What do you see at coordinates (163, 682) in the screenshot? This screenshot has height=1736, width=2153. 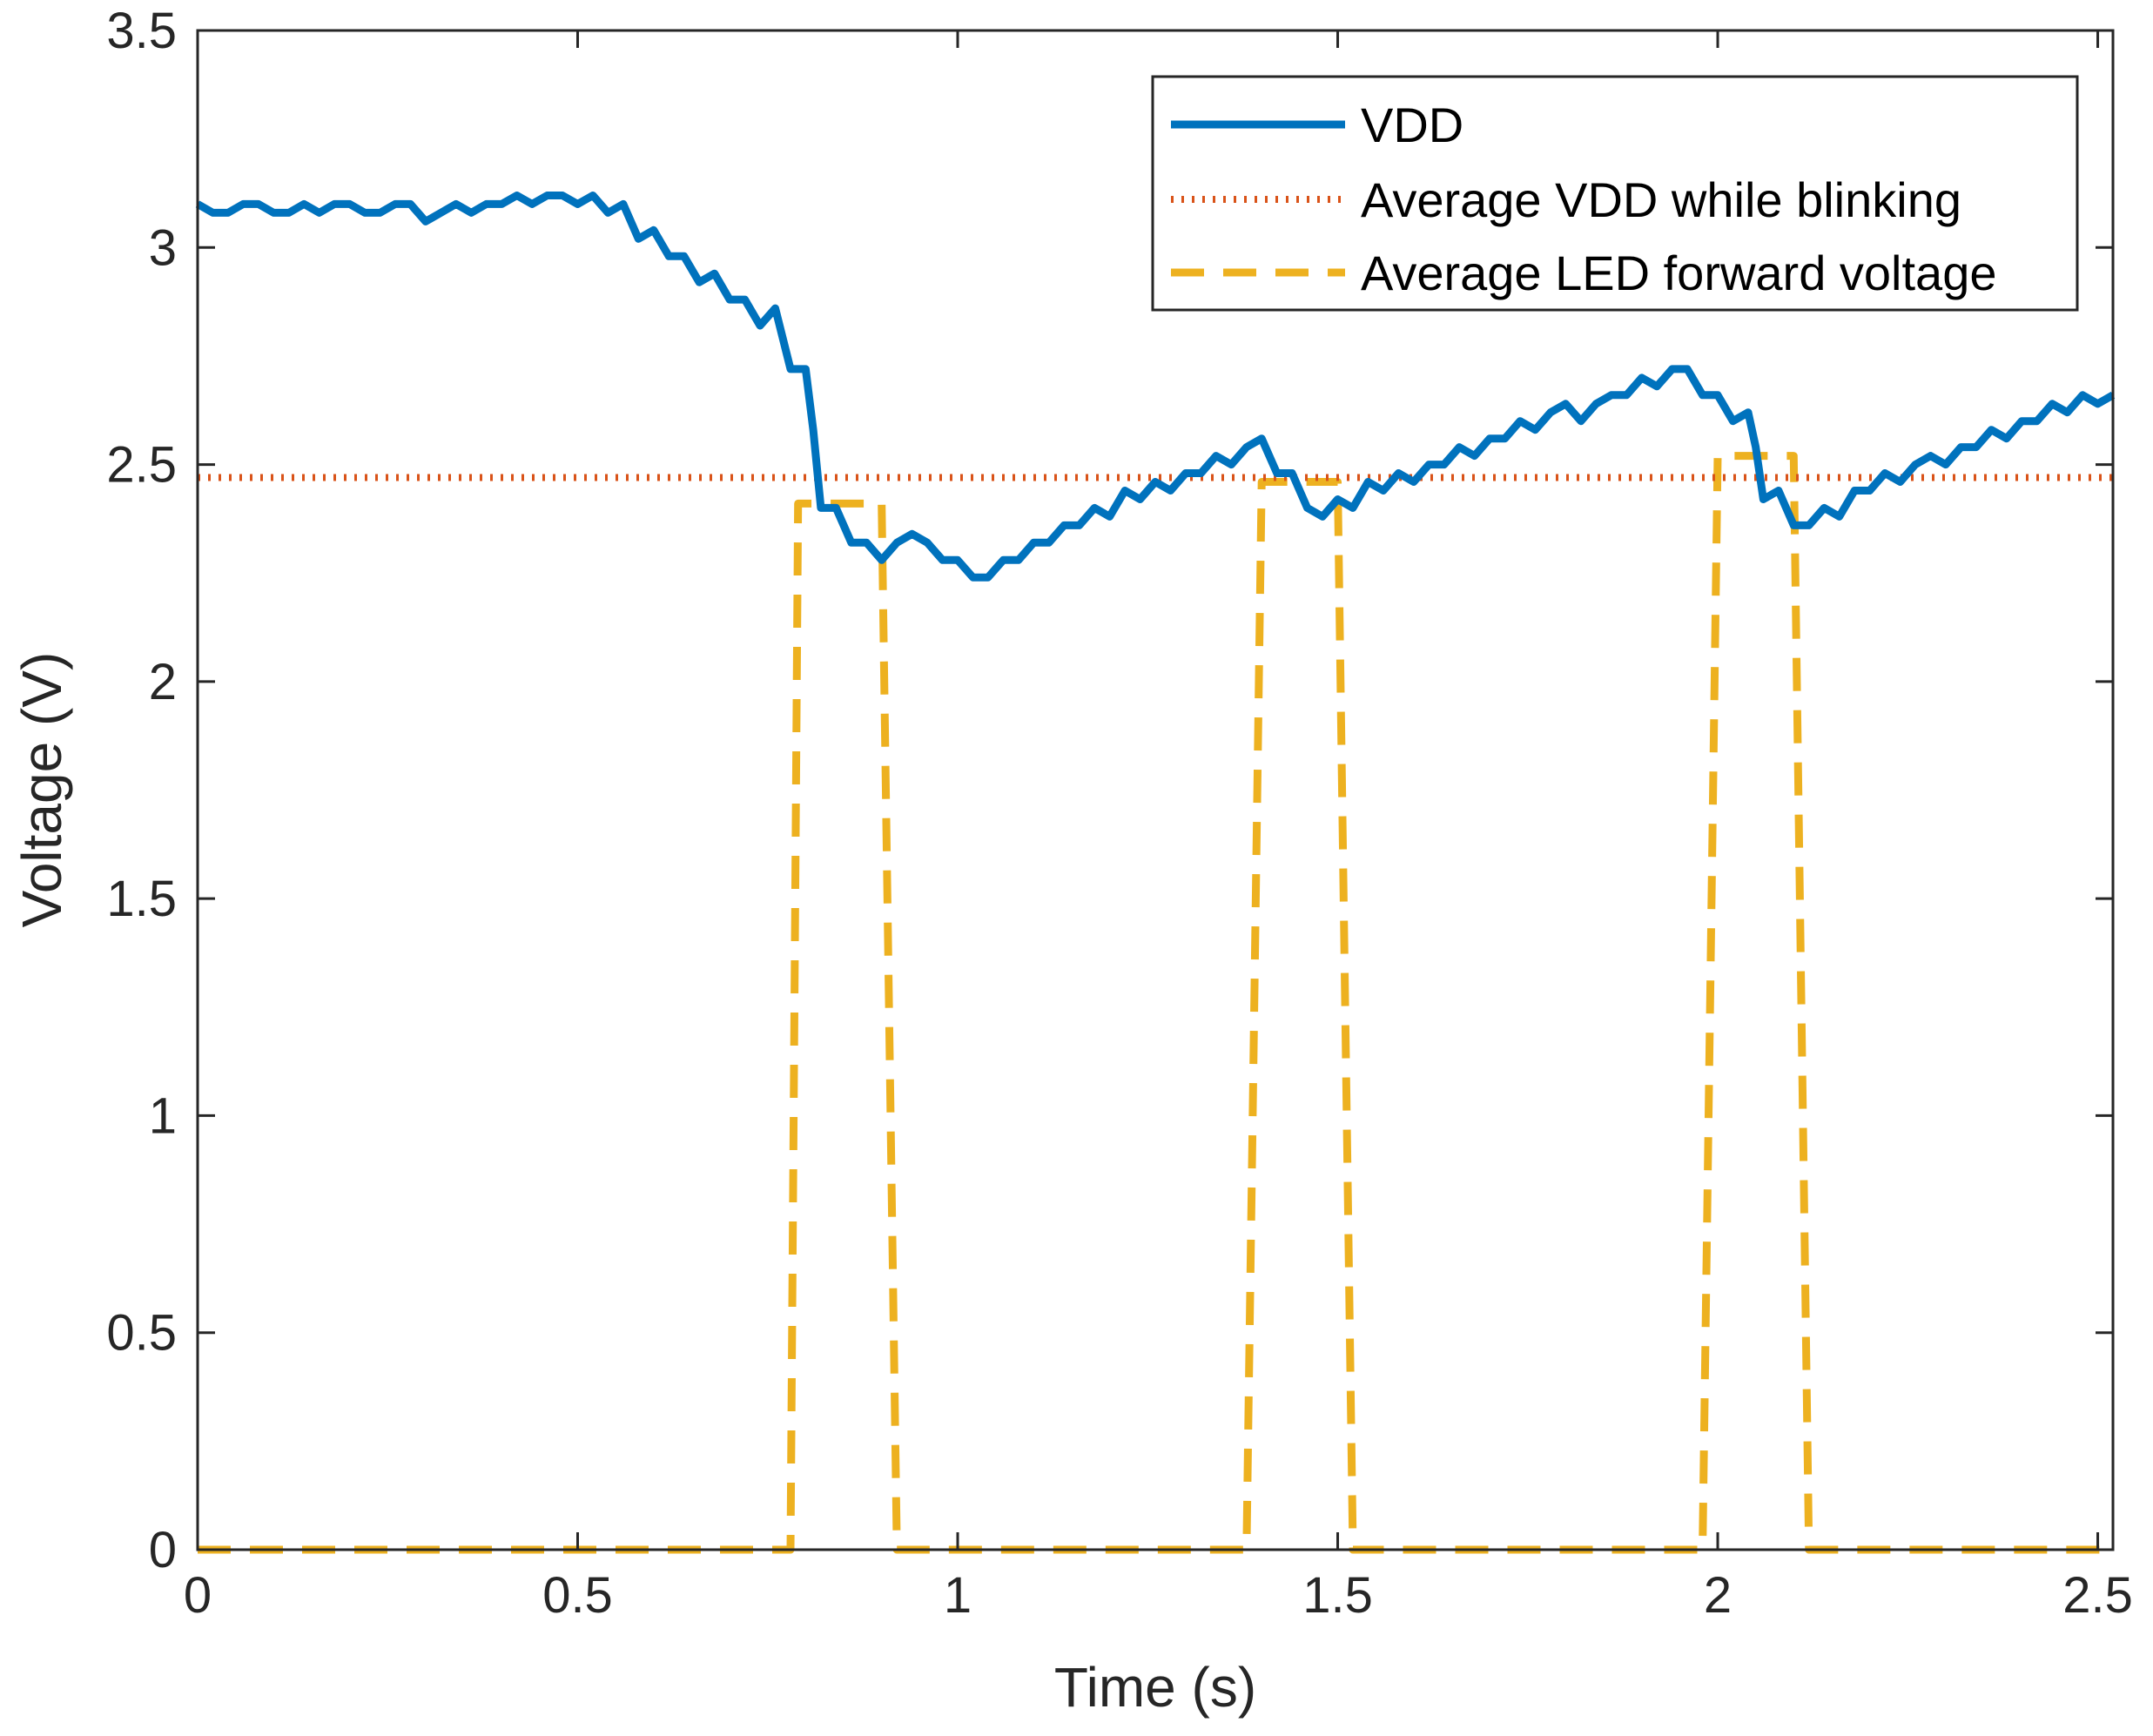 I see `y-tick-label: 2` at bounding box center [163, 682].